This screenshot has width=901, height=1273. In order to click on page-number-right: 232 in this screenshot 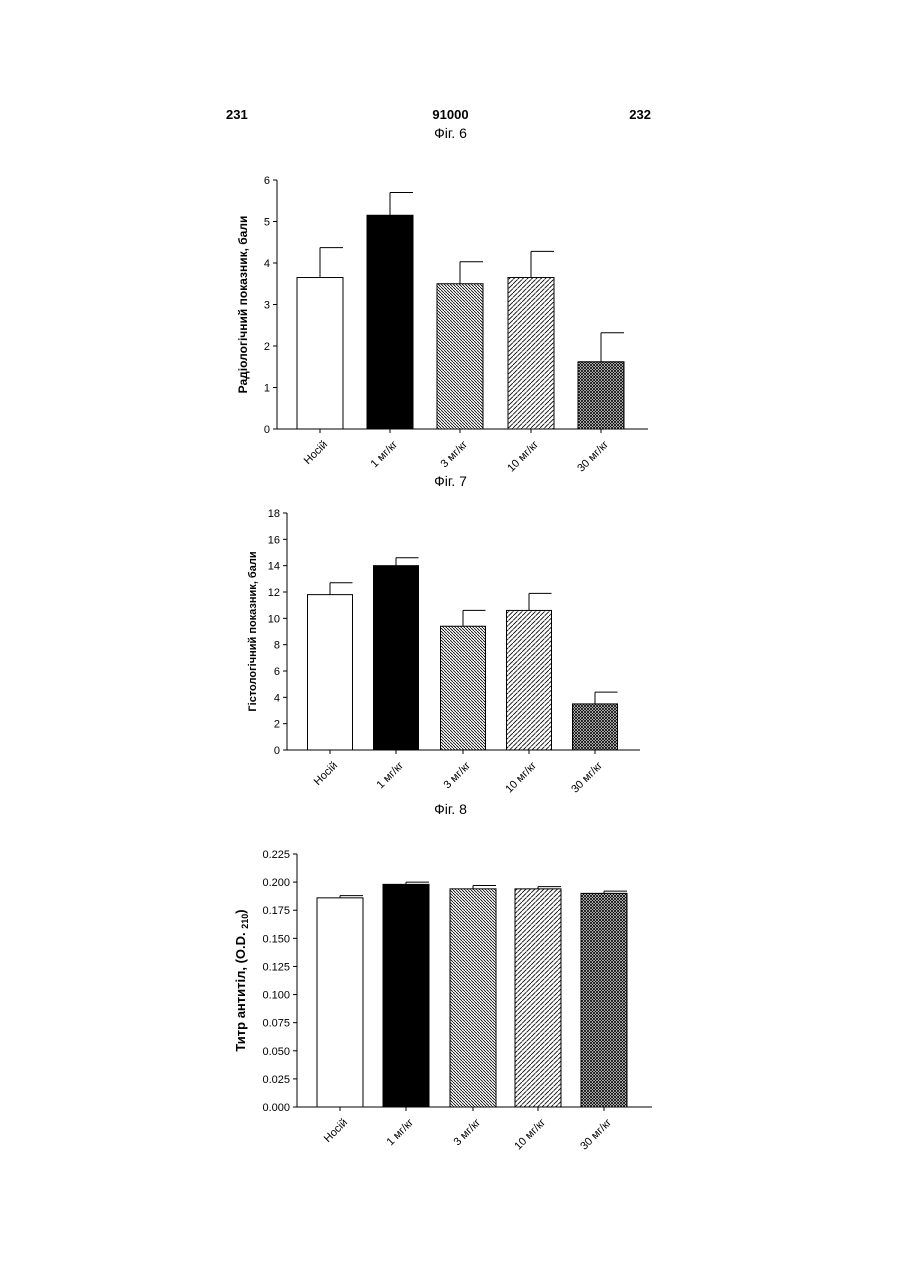, I will do `click(640, 114)`.